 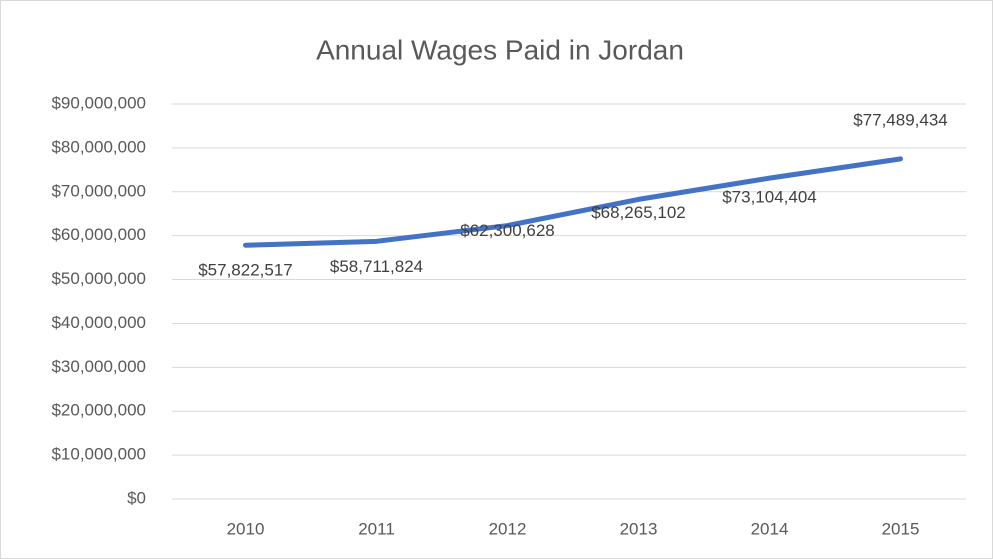 What do you see at coordinates (901, 528) in the screenshot?
I see `x-tick-label: 2015` at bounding box center [901, 528].